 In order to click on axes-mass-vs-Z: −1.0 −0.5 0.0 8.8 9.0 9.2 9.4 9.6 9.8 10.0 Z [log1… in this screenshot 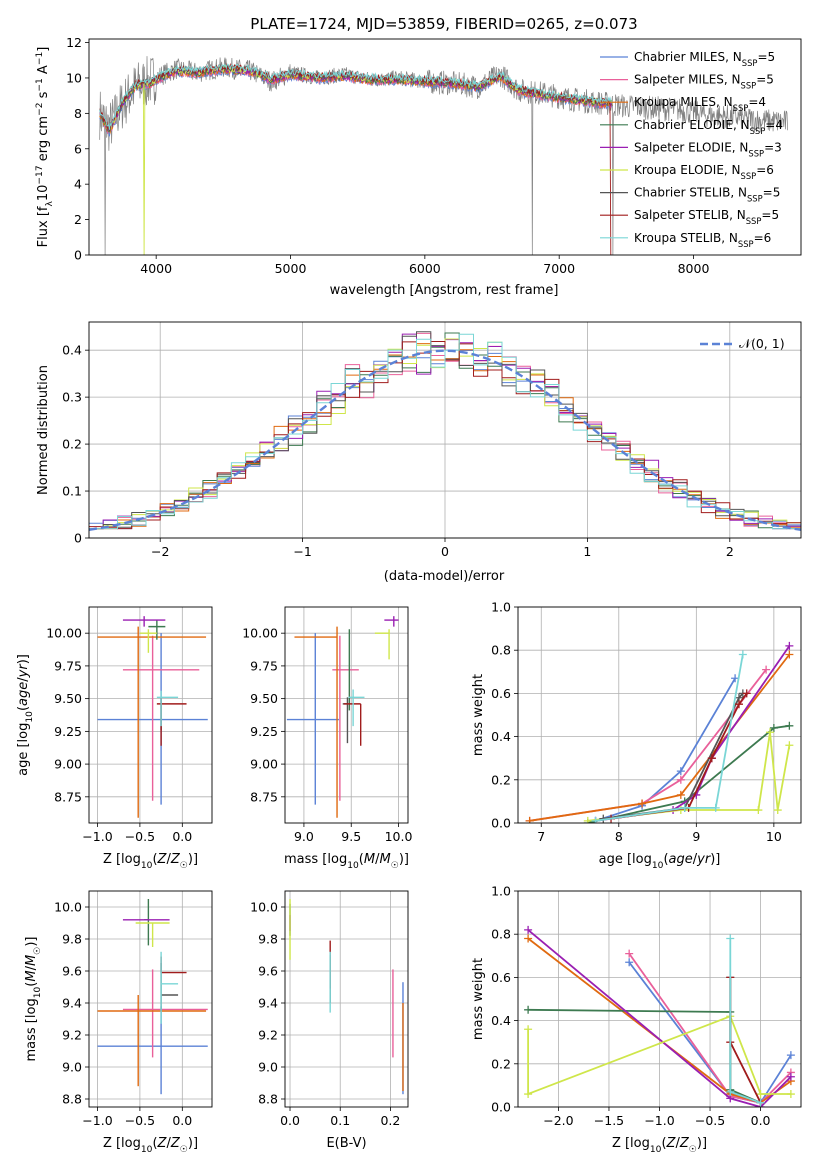, I will do `click(118, 1022)`.